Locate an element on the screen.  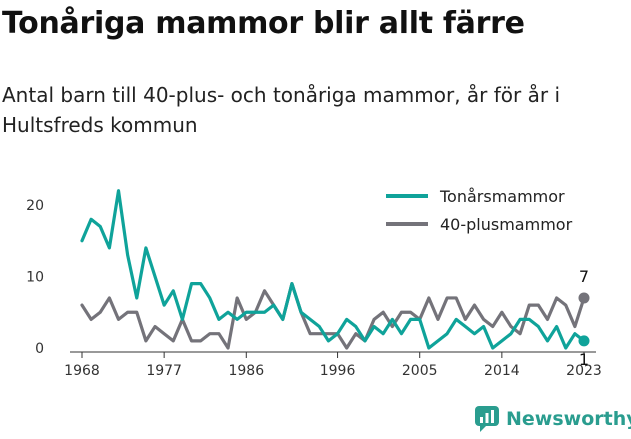
x-tick-label: 2014 is located at coordinates (502, 371).